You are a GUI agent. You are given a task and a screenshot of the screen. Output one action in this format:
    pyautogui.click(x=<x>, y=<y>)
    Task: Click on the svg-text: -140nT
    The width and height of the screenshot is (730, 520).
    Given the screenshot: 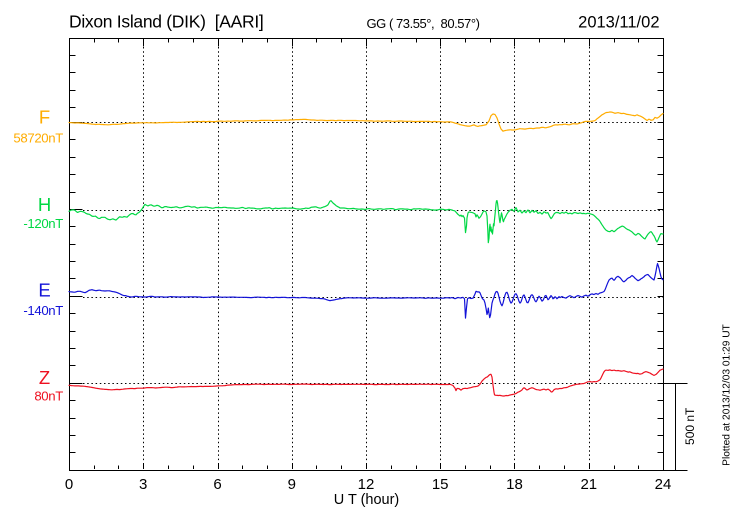 What is the action you would take?
    pyautogui.click(x=43, y=310)
    